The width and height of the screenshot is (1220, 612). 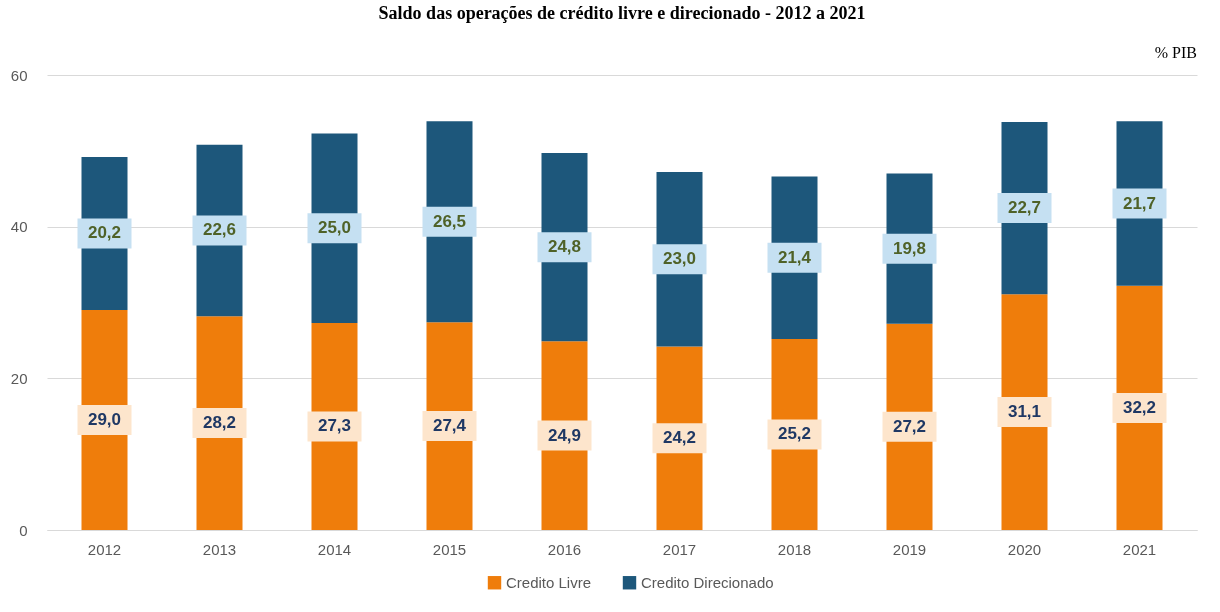 What do you see at coordinates (334, 426) in the screenshot?
I see `data-label: 27,3` at bounding box center [334, 426].